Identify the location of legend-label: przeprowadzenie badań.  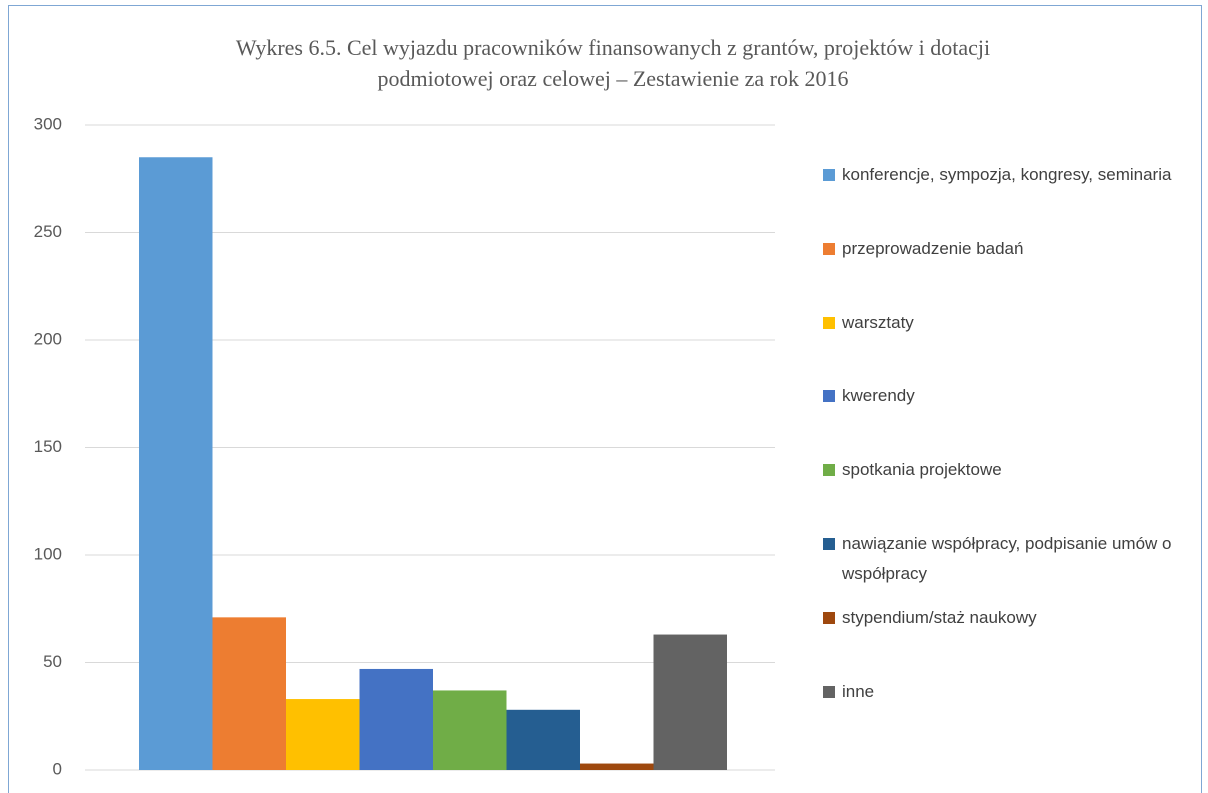
(933, 248).